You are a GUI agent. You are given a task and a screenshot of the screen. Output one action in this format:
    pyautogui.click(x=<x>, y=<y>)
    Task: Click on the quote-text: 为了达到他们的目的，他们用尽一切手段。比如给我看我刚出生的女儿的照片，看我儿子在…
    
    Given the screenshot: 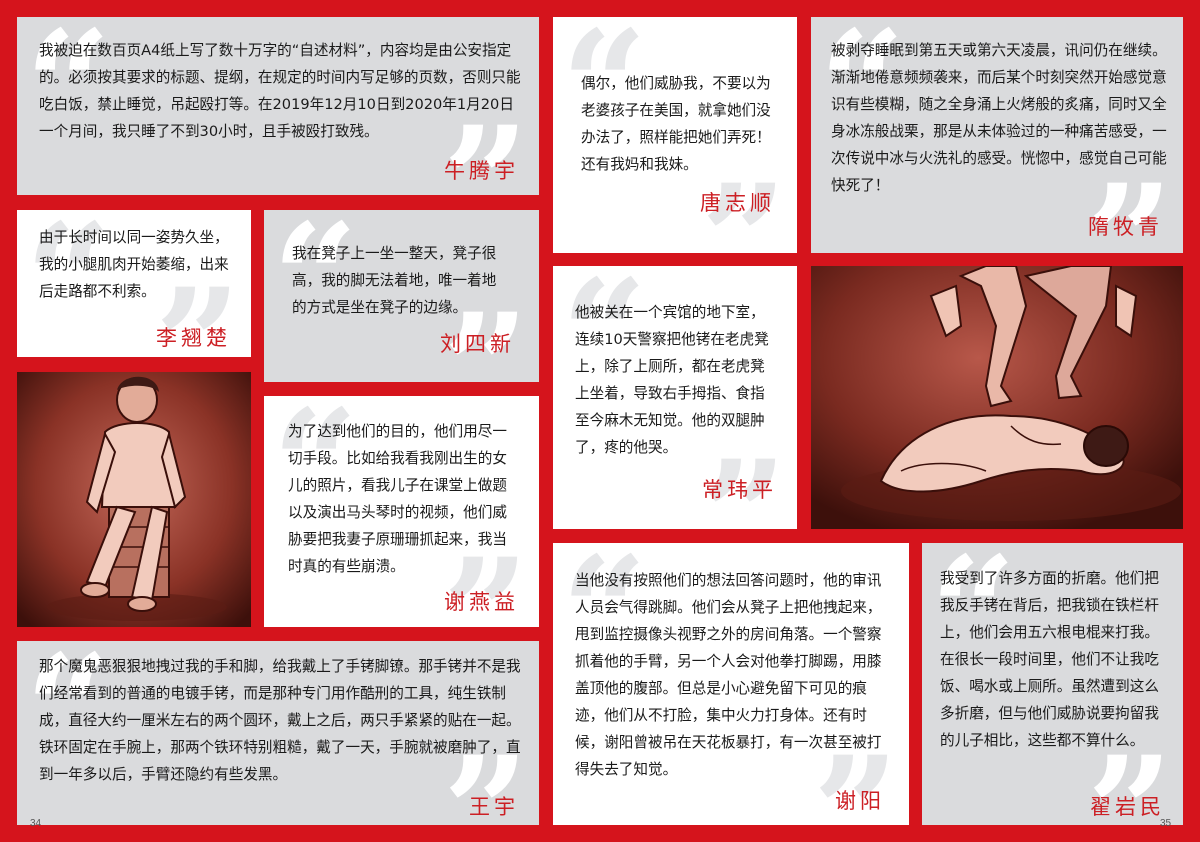 What is the action you would take?
    pyautogui.click(x=397, y=499)
    